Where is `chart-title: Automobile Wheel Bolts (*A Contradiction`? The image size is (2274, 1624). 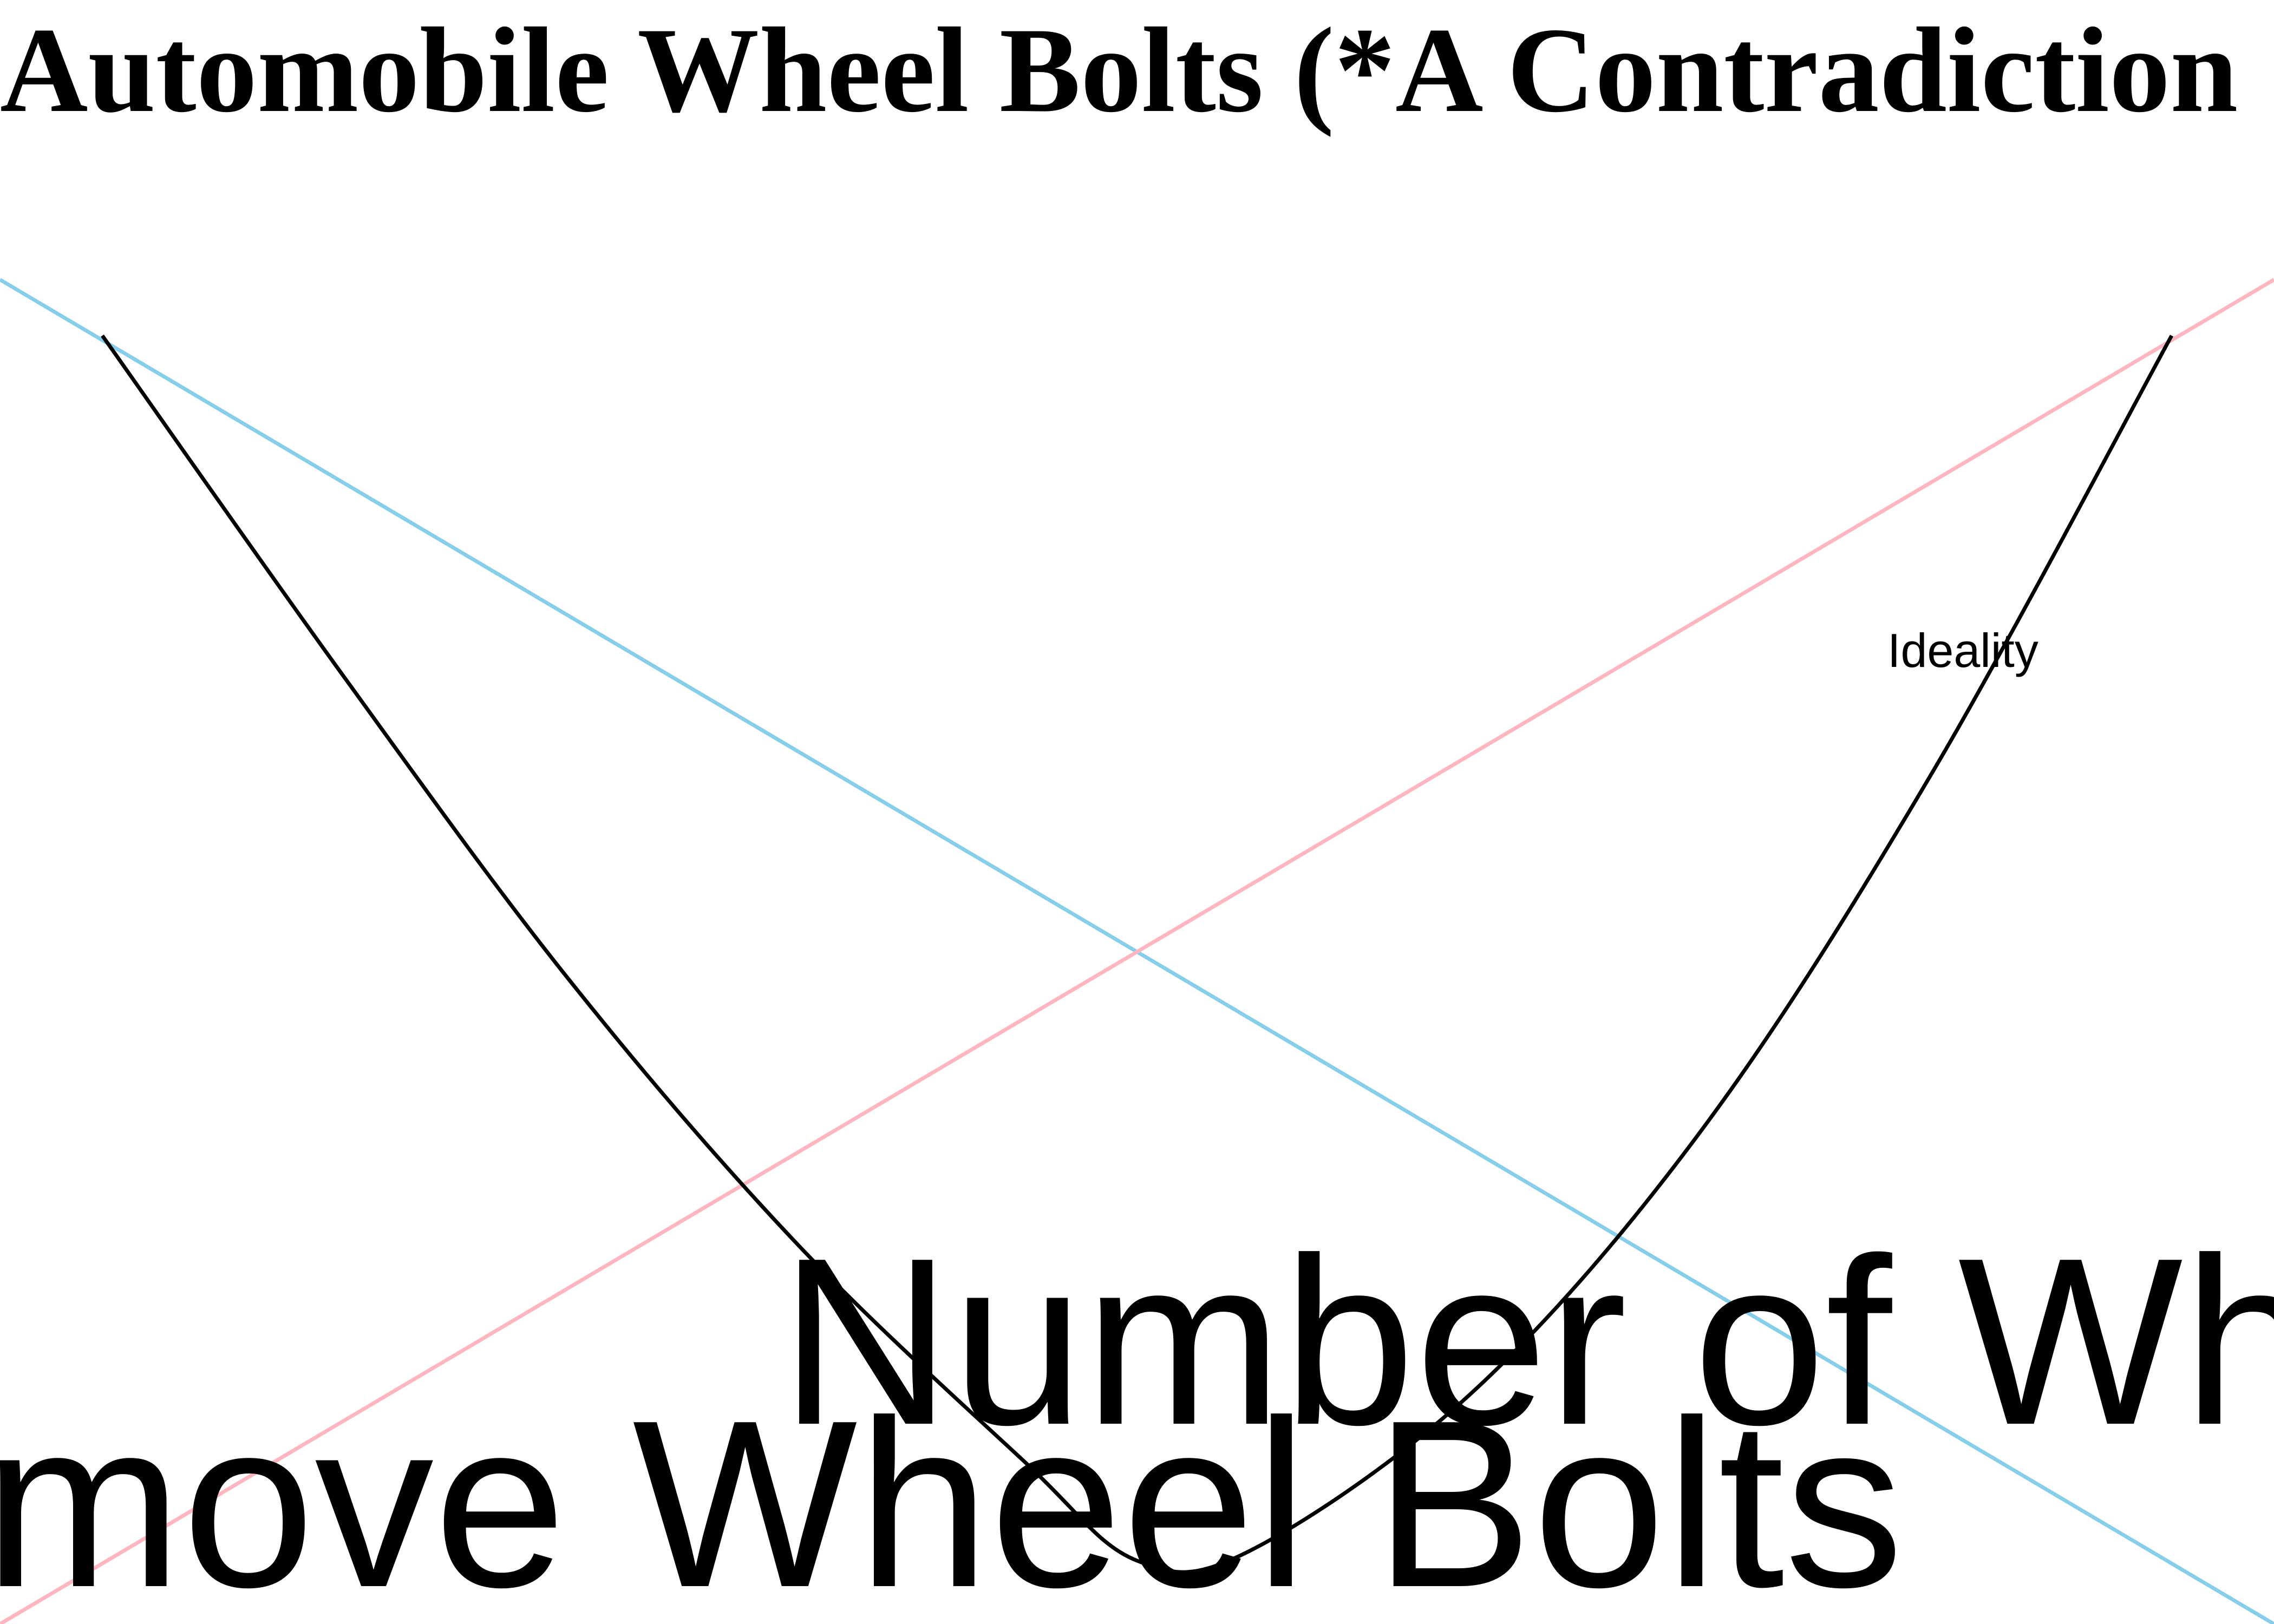
chart-title: Automobile Wheel Bolts (*A Contradiction is located at coordinates (1119, 70).